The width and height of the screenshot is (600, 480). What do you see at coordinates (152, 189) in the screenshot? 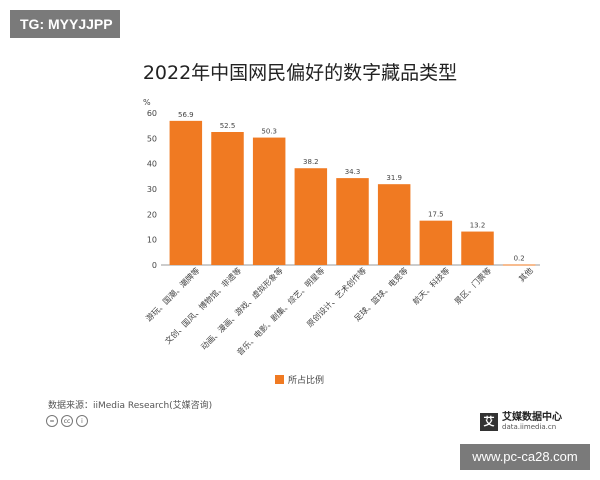
I see `y-tick-label: 30` at bounding box center [152, 189].